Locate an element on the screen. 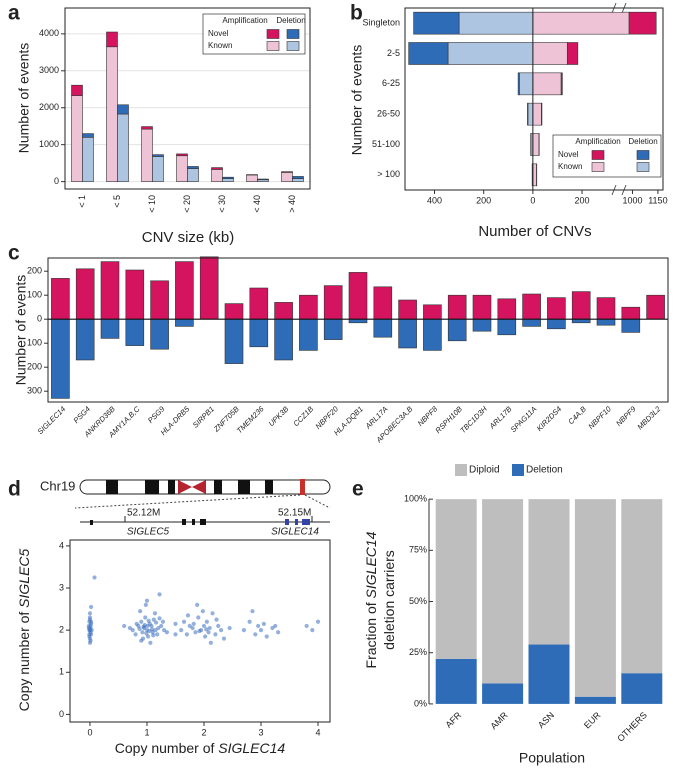 The image size is (675, 770). x-tick-label: 4 is located at coordinates (318, 732).